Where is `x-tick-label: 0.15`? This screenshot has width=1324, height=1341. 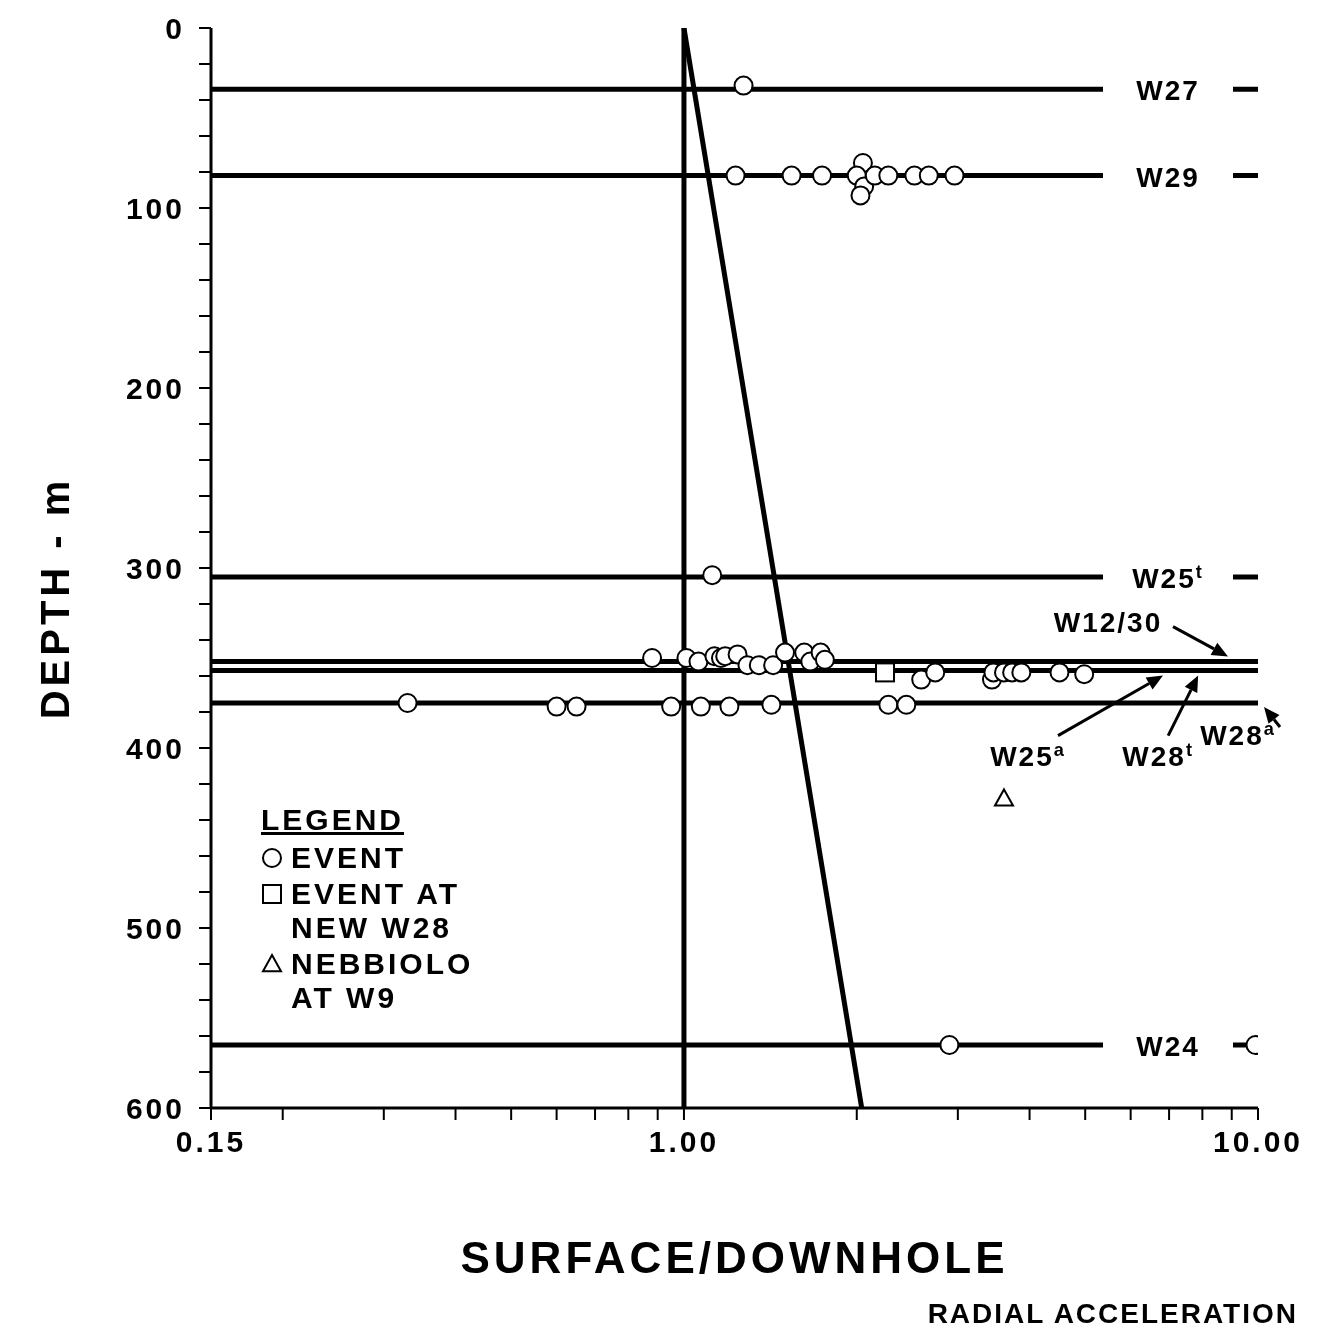 x-tick-label: 0.15 is located at coordinates (211, 1141).